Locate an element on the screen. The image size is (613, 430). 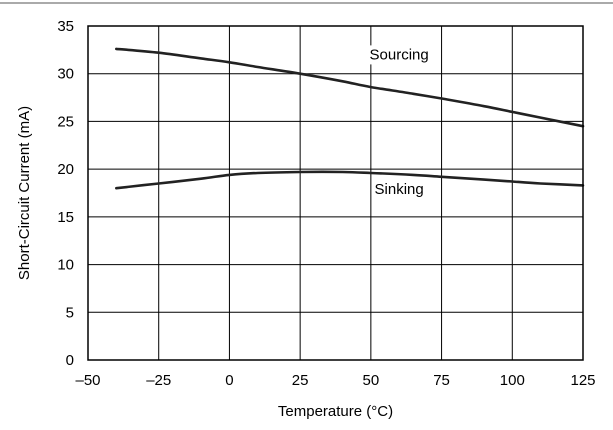
y-tick-label: 0 is located at coordinates (70, 360).